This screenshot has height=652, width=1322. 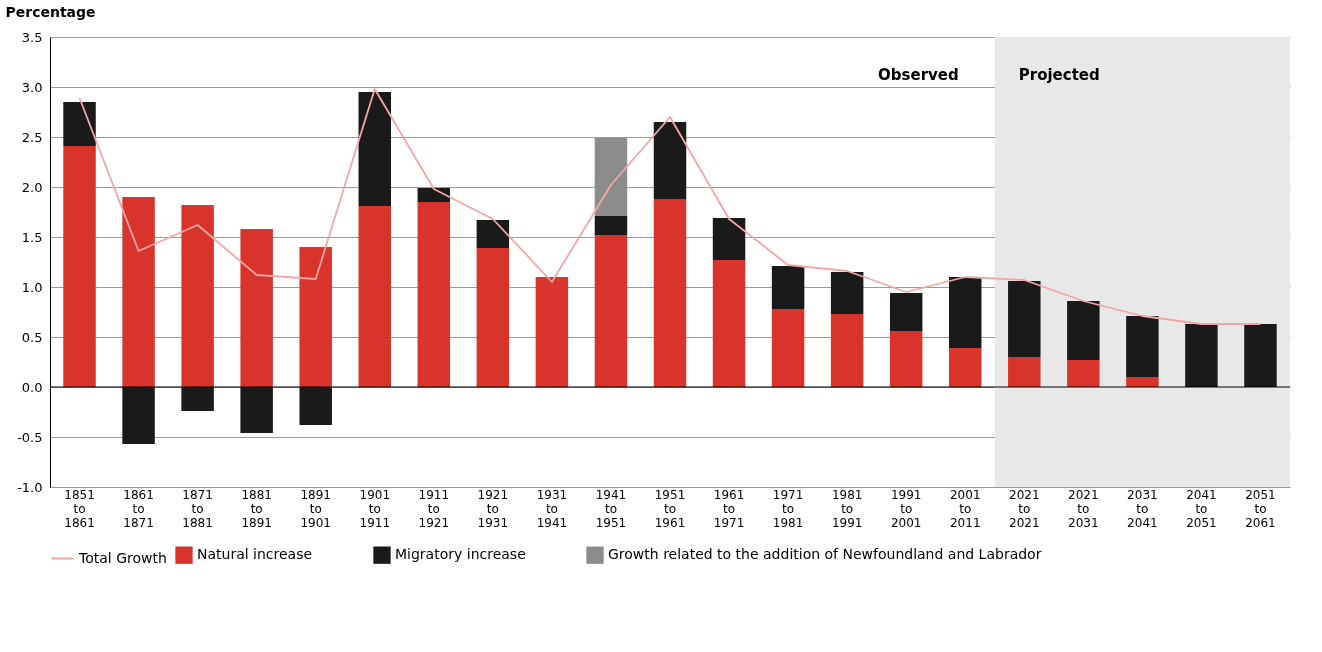 What do you see at coordinates (493, 508) in the screenshot?
I see `x-tick-label: 1921 to 1931` at bounding box center [493, 508].